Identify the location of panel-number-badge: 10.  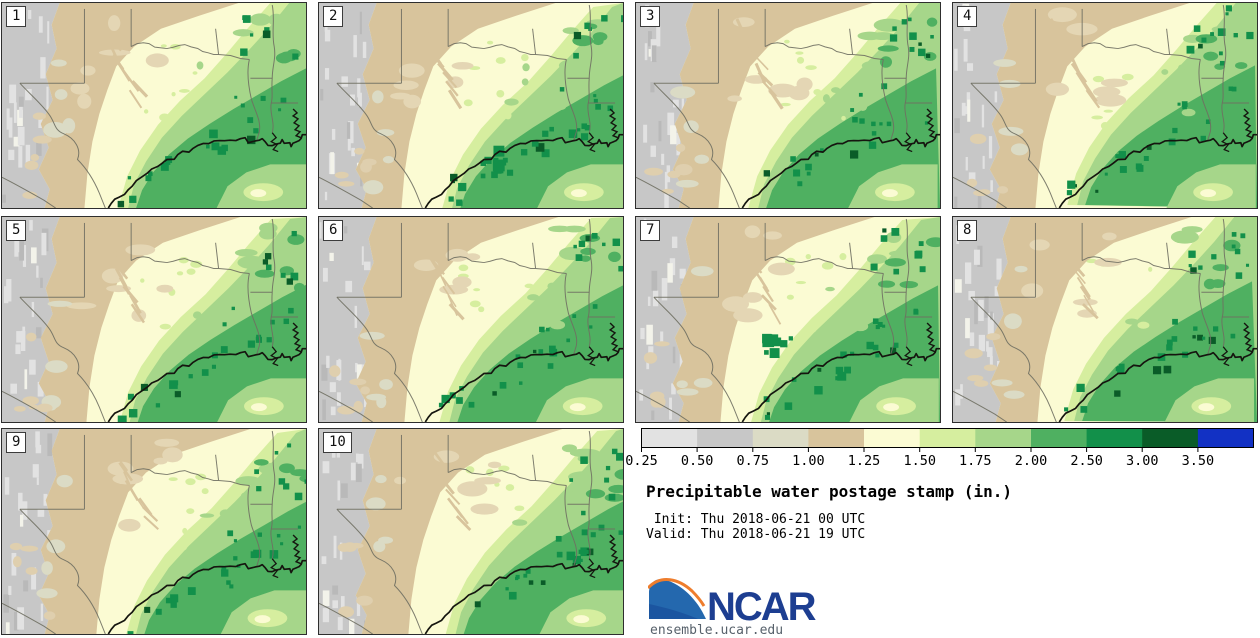
(337, 443).